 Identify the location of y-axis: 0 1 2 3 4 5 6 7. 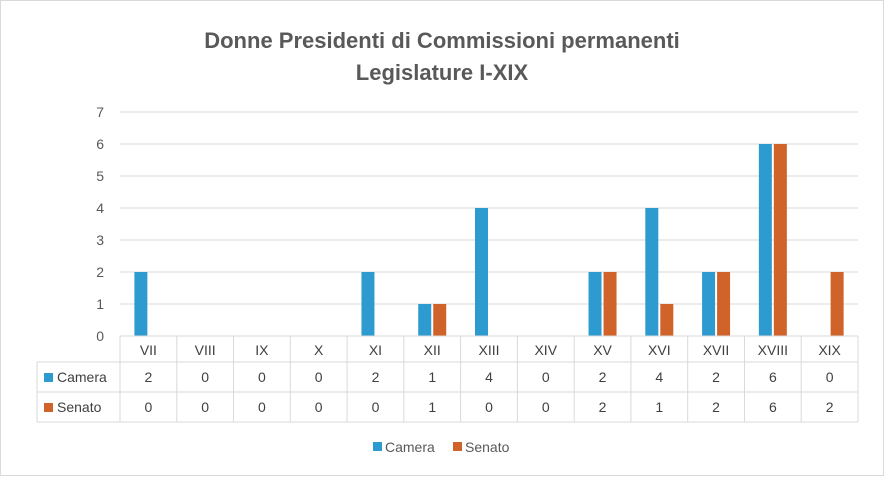
(100, 224).